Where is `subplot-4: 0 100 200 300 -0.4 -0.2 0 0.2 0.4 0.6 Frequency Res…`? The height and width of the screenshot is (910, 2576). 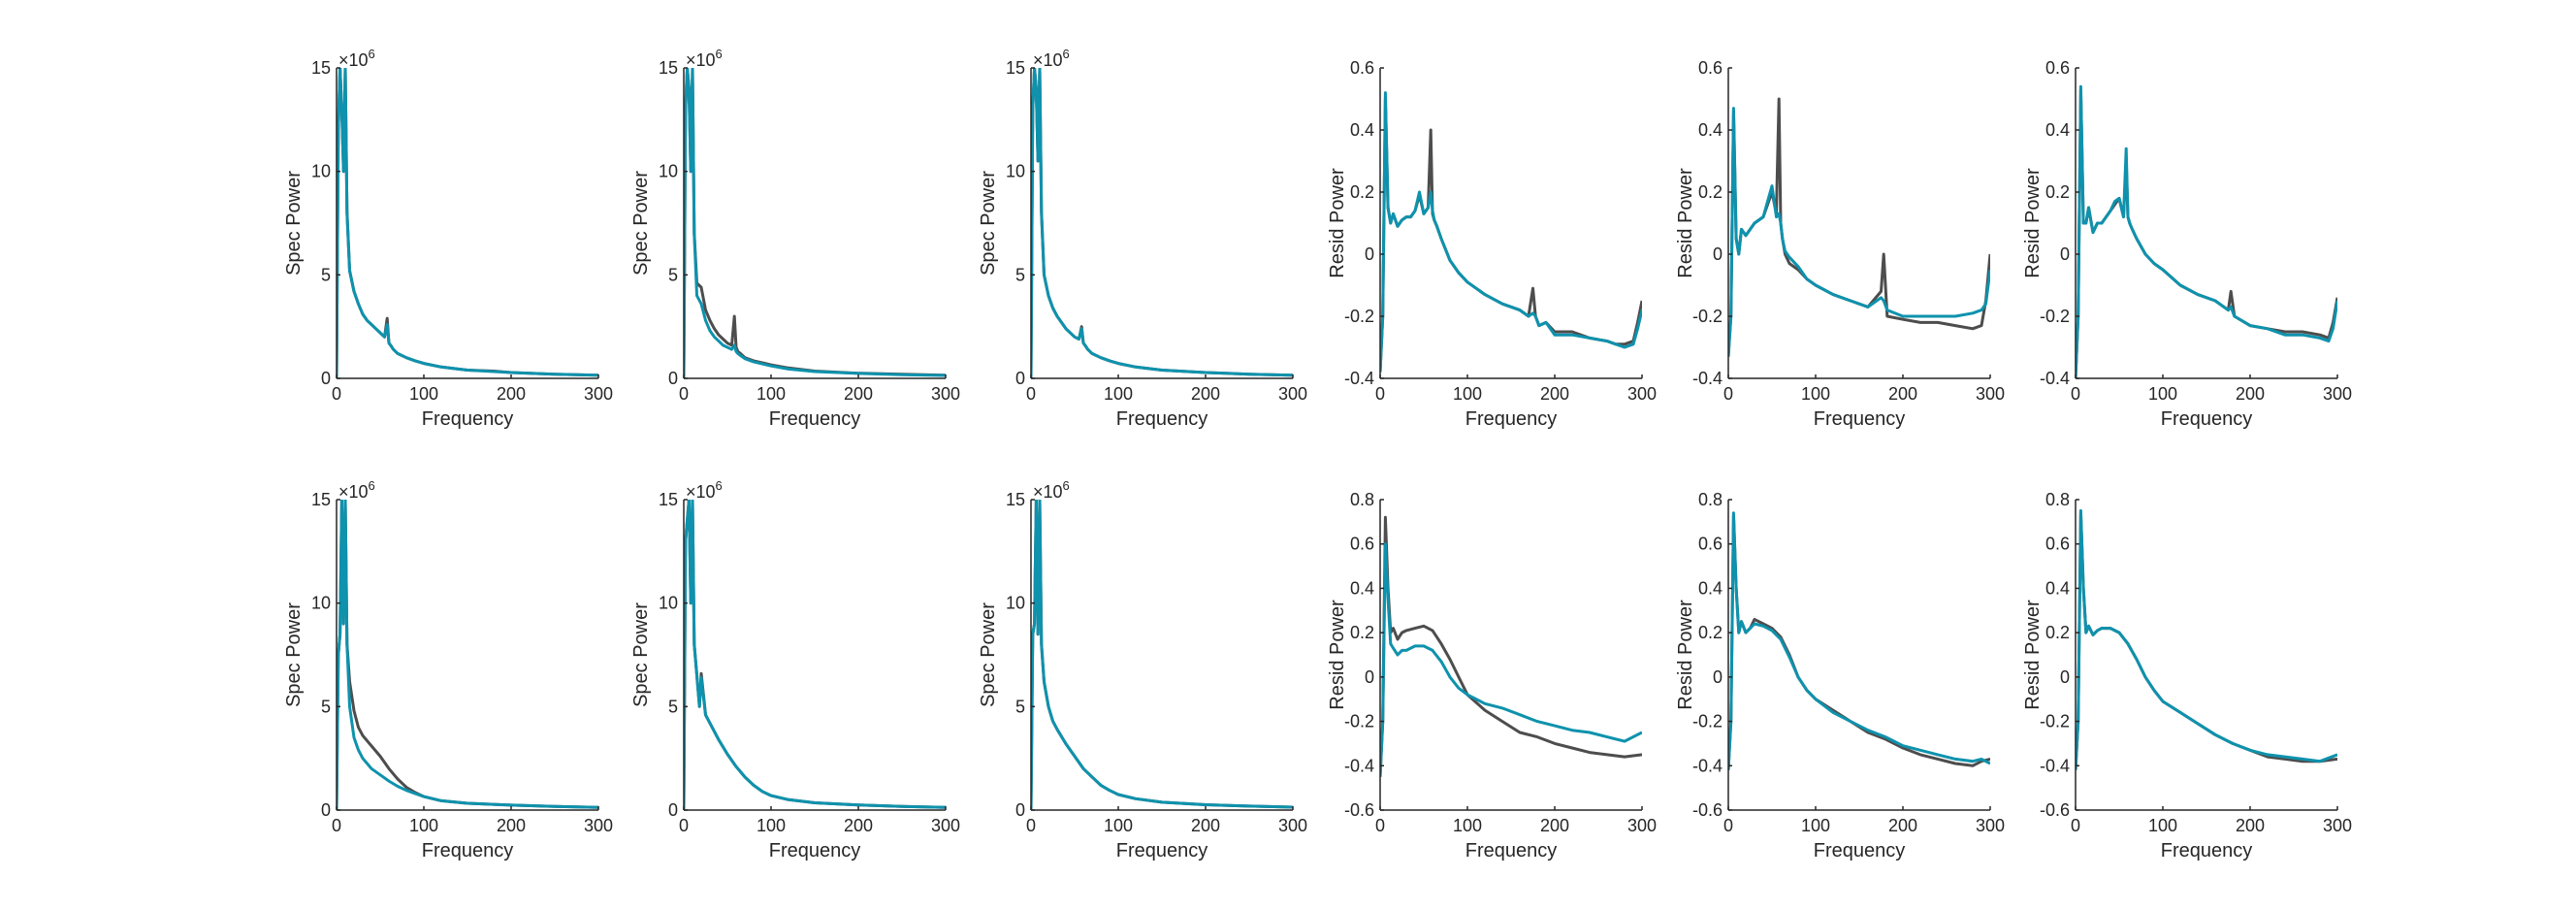
subplot-4: 0 100 200 300 -0.4 -0.2 0 0.2 0.4 0.6 Frequency Res… is located at coordinates (1492, 244).